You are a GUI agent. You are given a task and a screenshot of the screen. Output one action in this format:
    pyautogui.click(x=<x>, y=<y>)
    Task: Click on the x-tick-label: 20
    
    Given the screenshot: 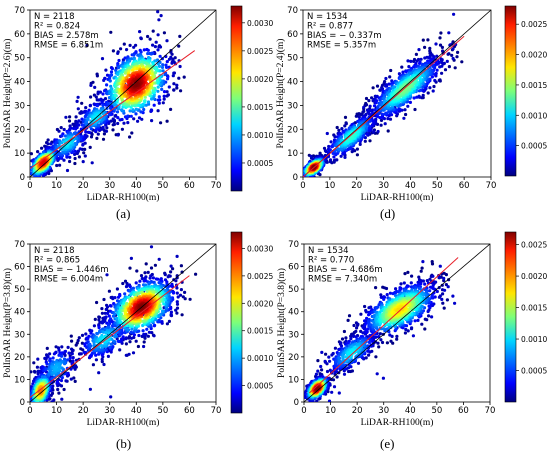 What is the action you would take?
    pyautogui.click(x=83, y=186)
    